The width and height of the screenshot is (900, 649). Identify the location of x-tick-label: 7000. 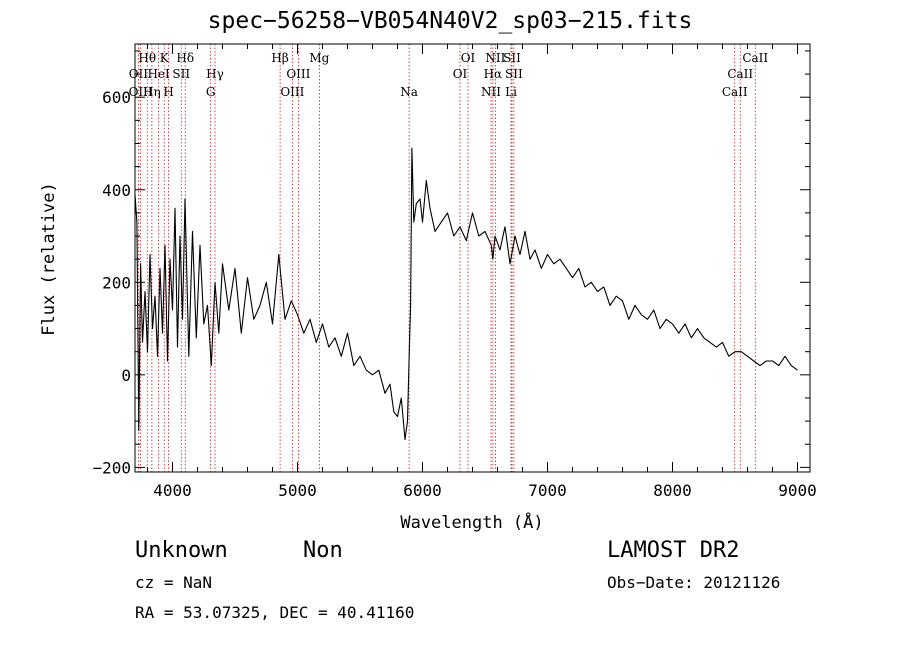
(547, 490).